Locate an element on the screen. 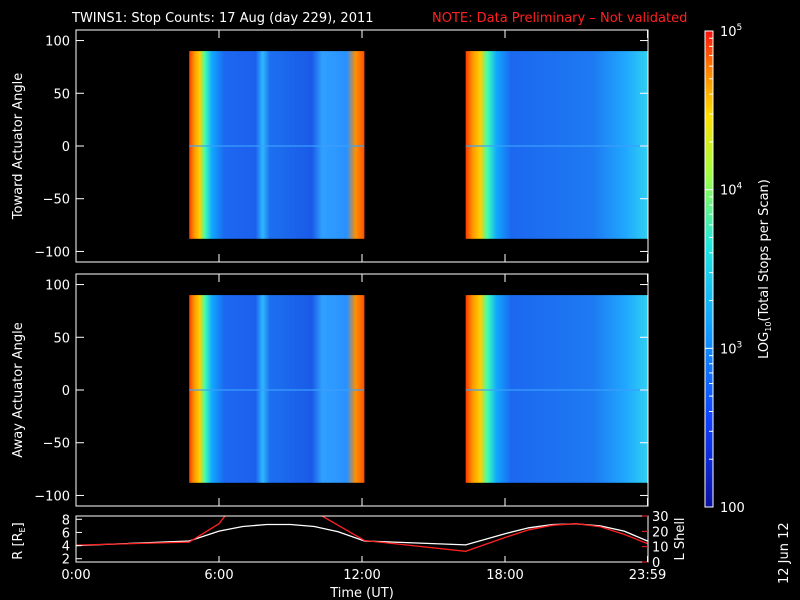 The height and width of the screenshot is (600, 800). colorbar-tick-label: 10³ is located at coordinates (731, 348).